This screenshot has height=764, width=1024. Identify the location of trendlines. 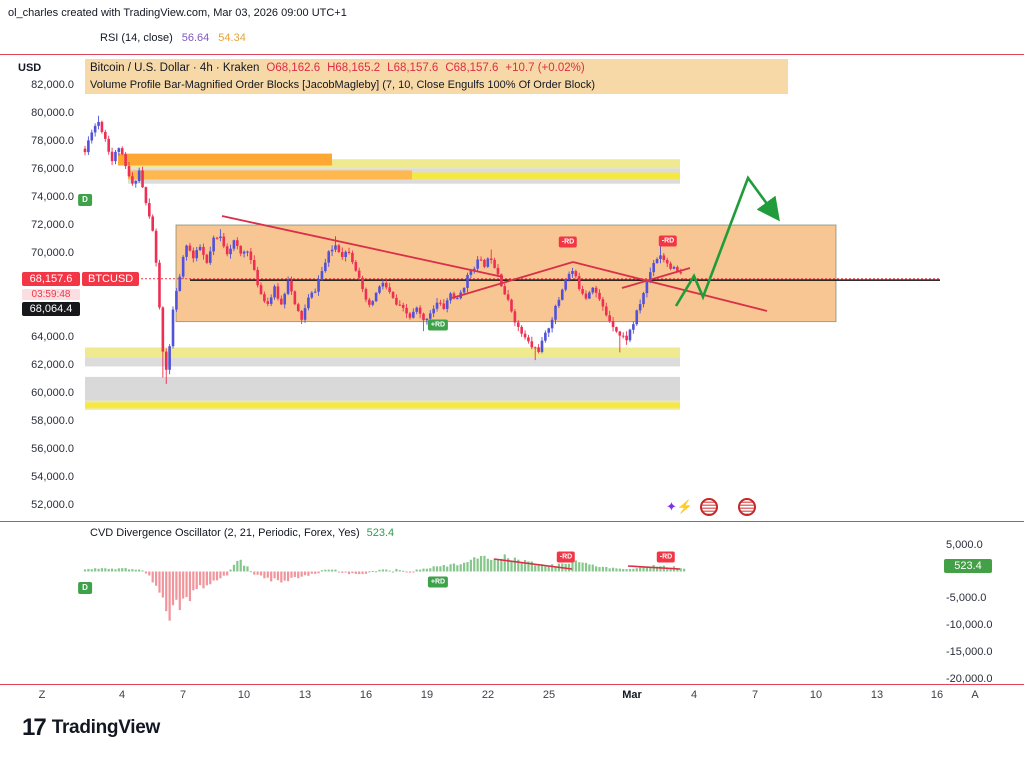
(494, 263).